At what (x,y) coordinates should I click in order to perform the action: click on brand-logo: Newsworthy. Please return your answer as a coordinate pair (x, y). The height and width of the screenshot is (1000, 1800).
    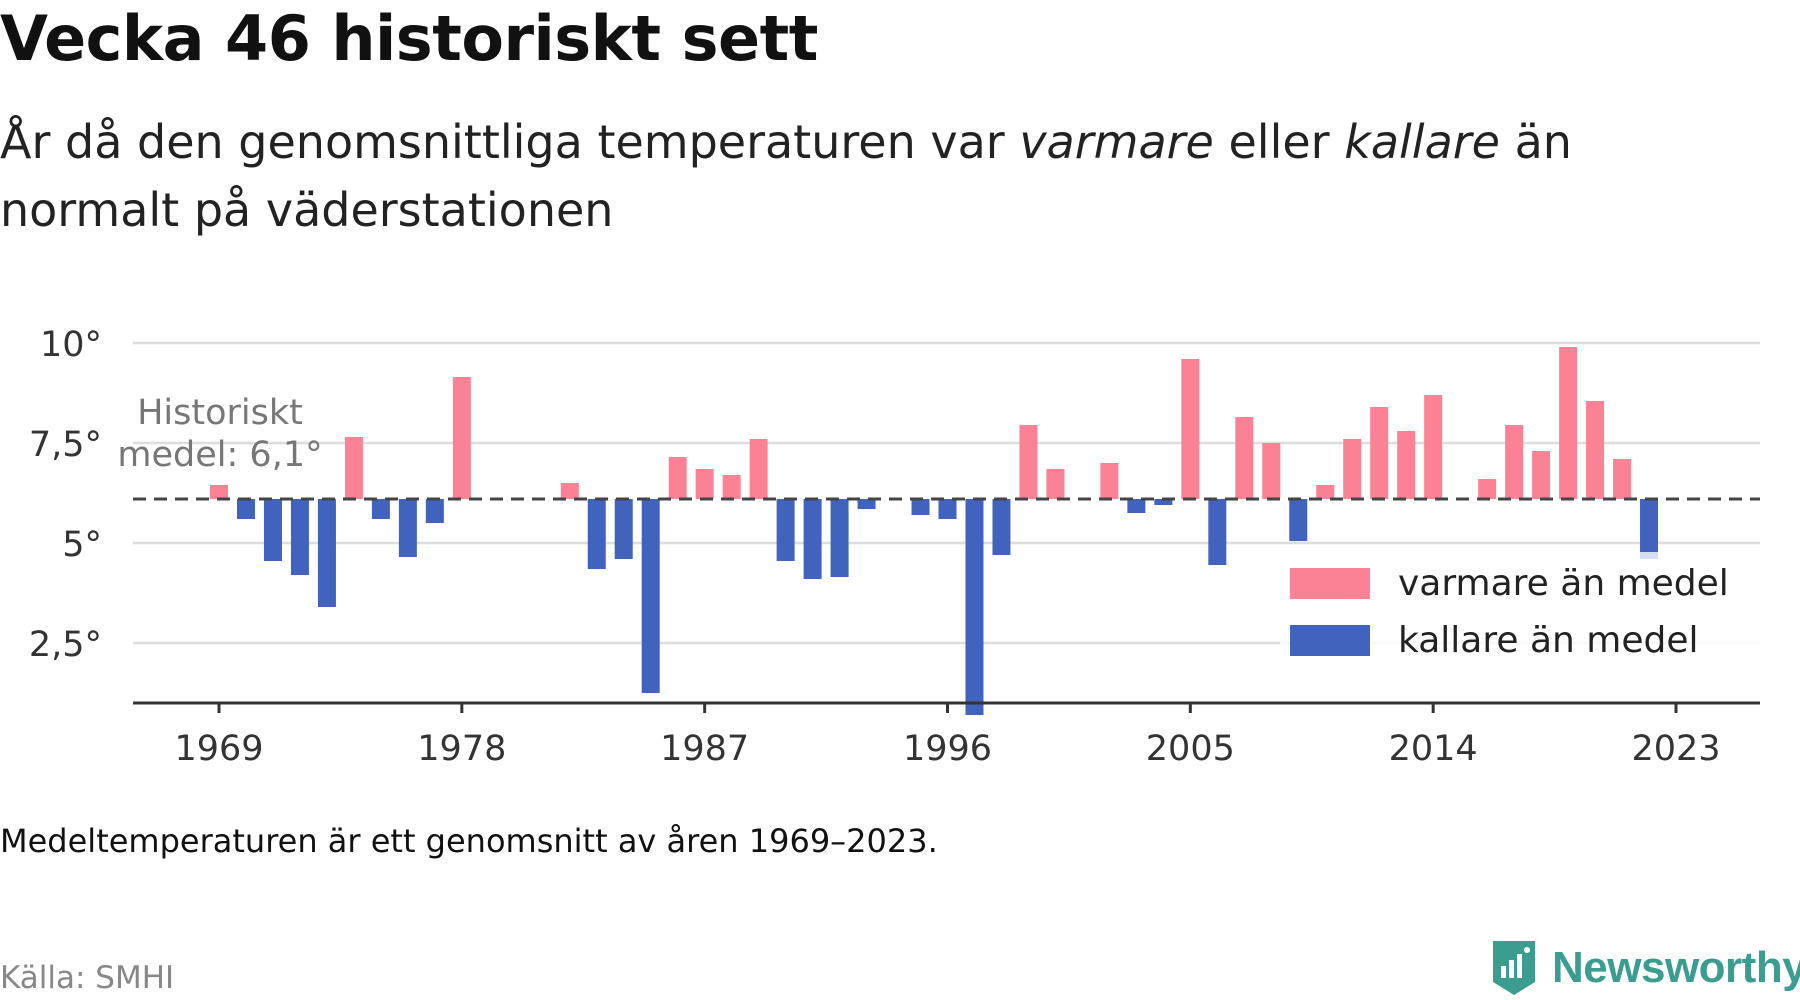
    Looking at the image, I should click on (1645, 968).